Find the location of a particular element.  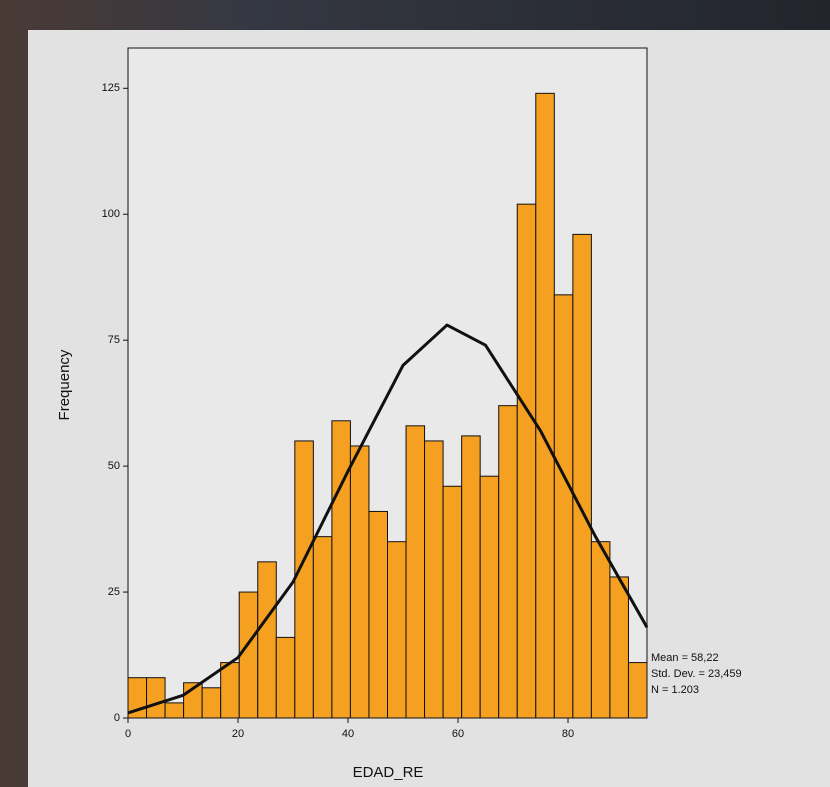

y-tick-label: 125 is located at coordinates (111, 88).